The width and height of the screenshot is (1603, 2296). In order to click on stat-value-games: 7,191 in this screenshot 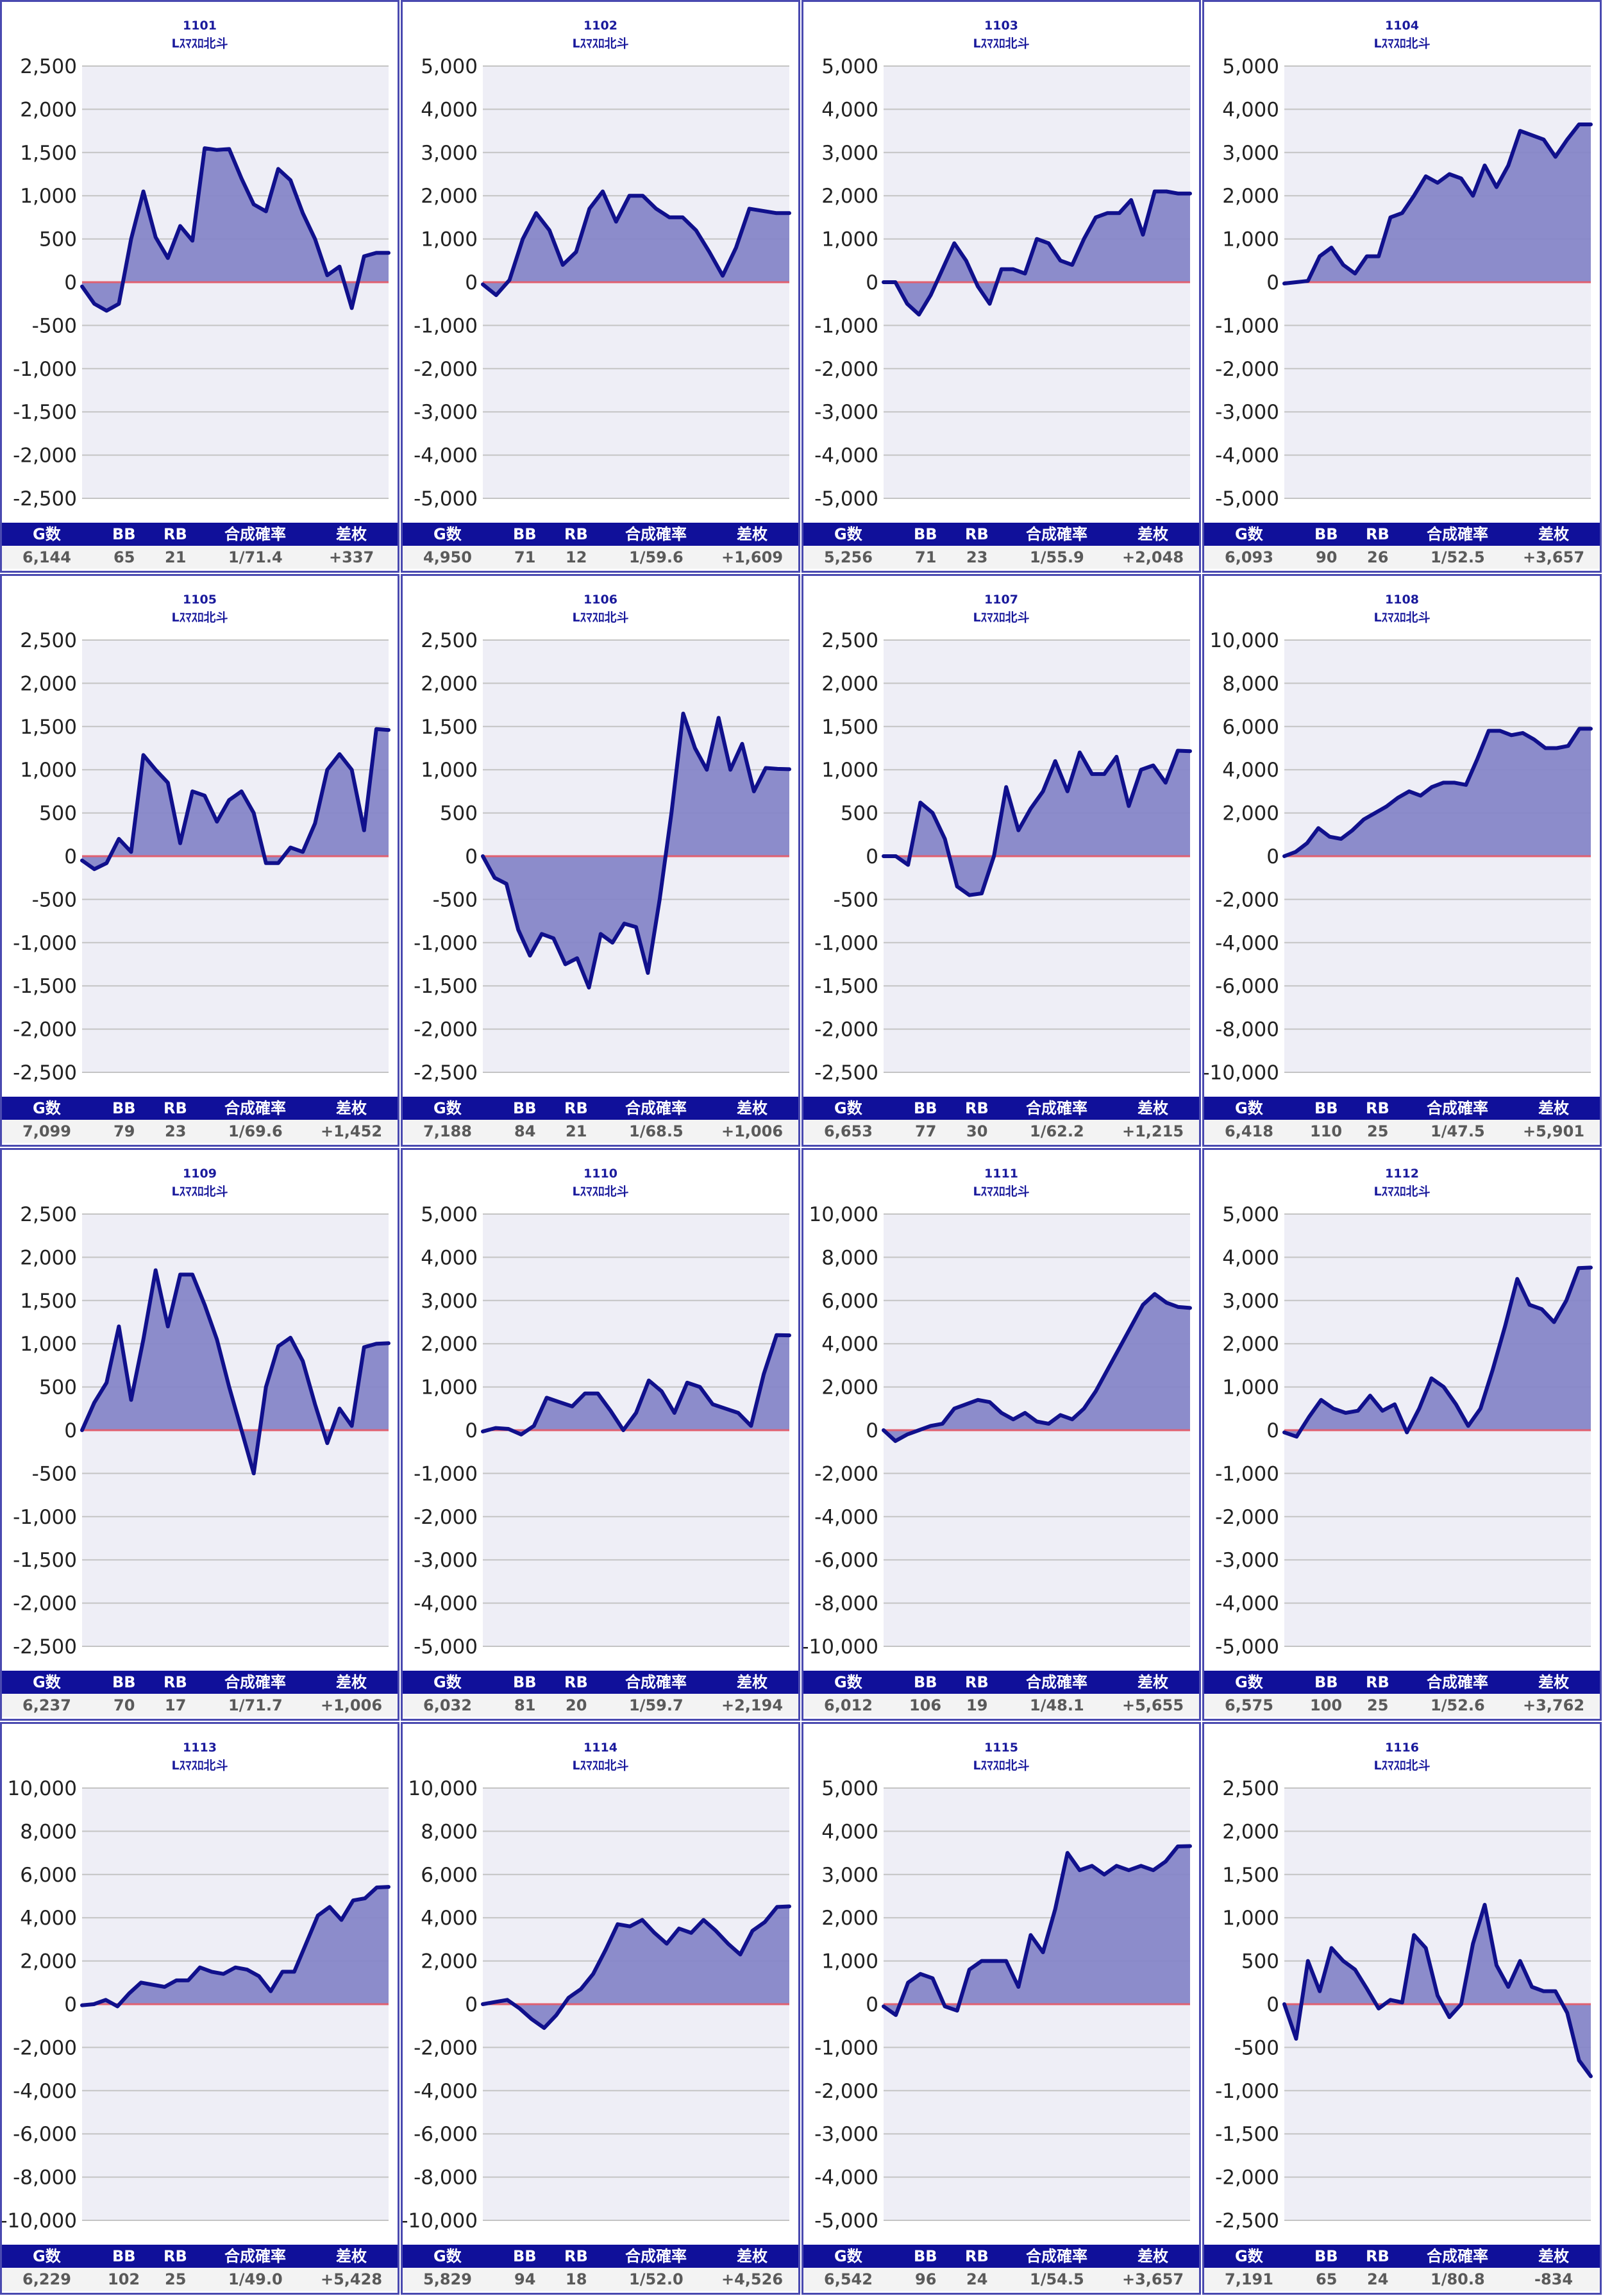, I will do `click(1249, 2279)`.